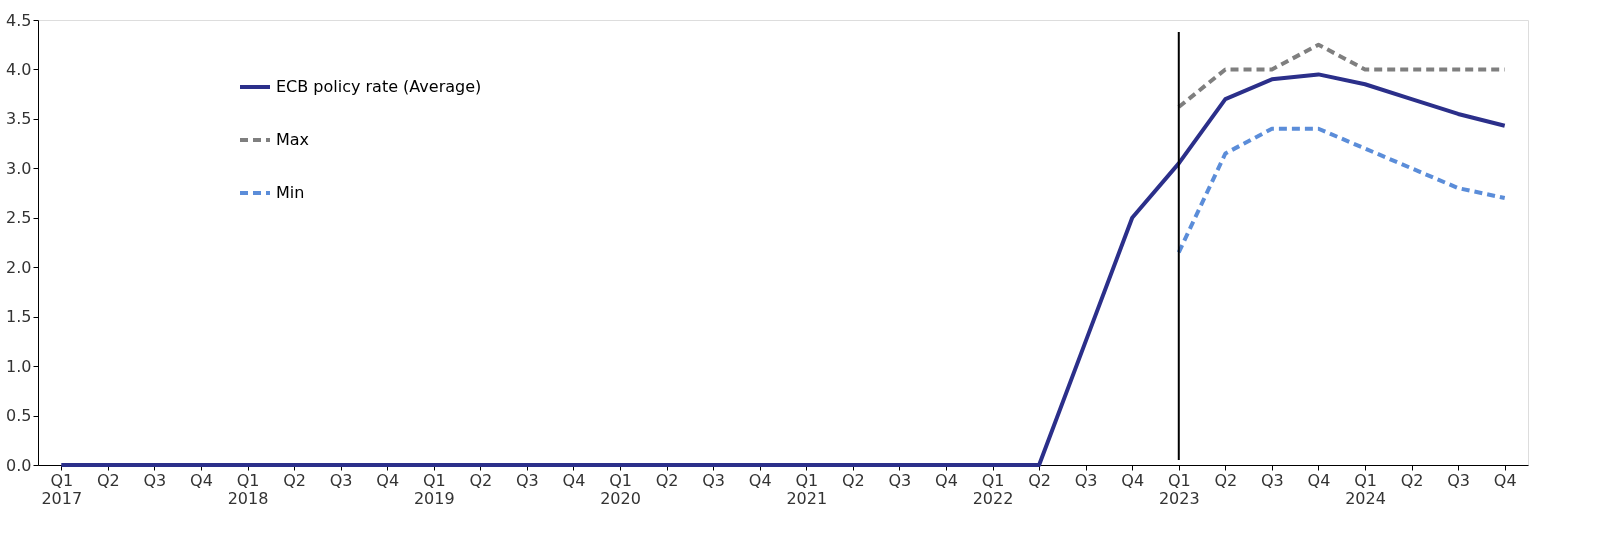 This screenshot has width=1608, height=549. What do you see at coordinates (19, 119) in the screenshot?
I see `y-tick-label: 3.5` at bounding box center [19, 119].